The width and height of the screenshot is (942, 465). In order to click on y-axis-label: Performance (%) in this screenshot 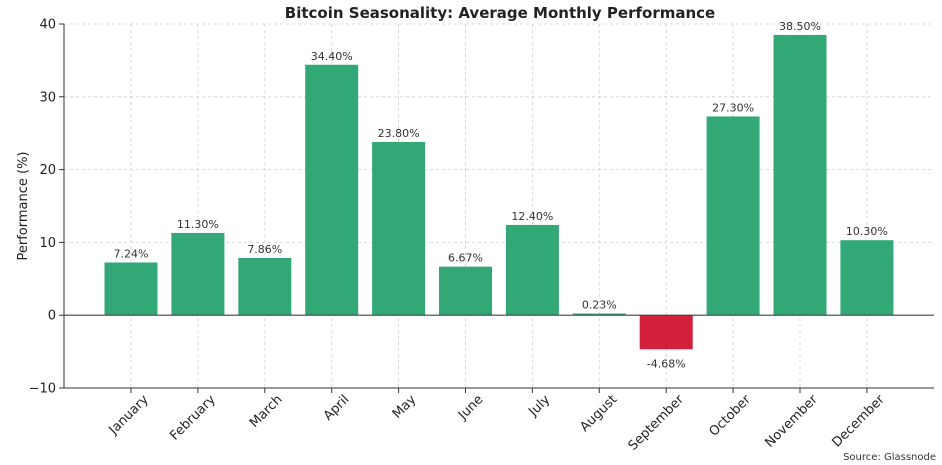, I will do `click(23, 205)`.